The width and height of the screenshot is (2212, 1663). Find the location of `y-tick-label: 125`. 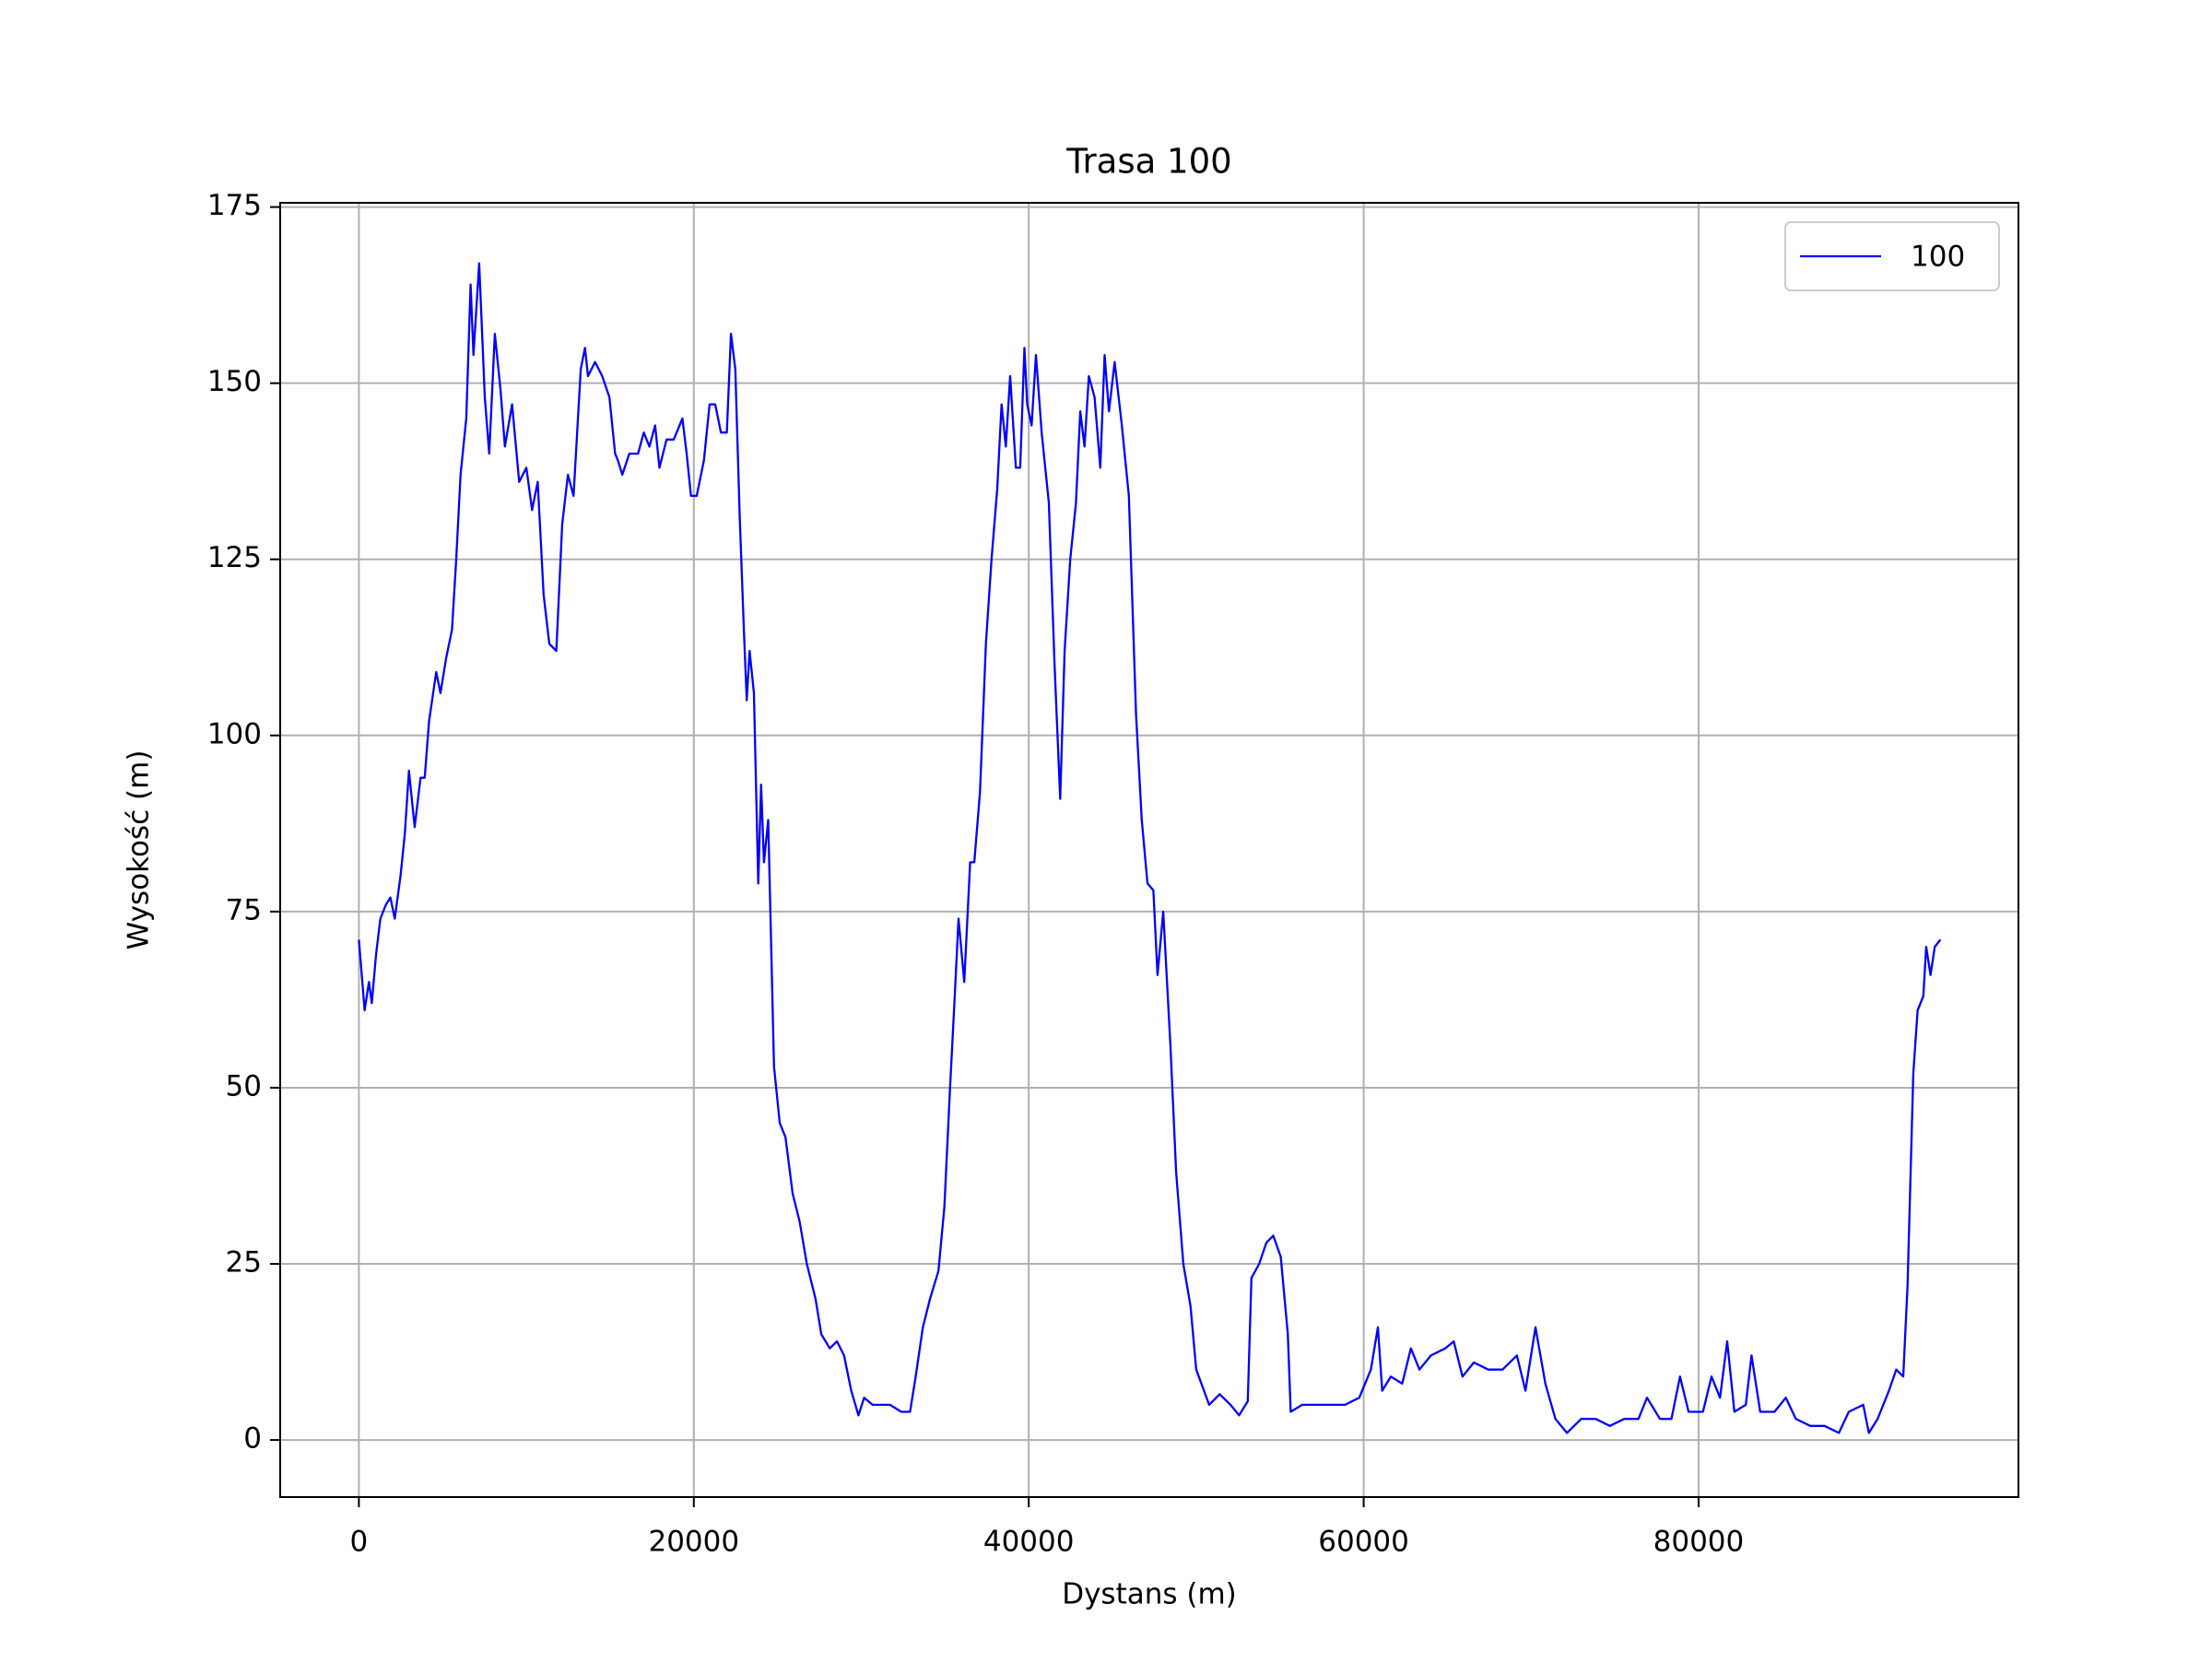

y-tick-label: 125 is located at coordinates (234, 557).